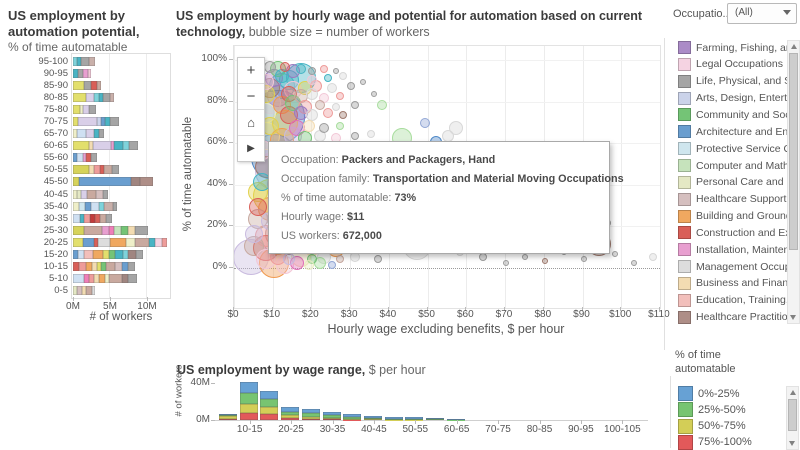 The image size is (800, 450). What do you see at coordinates (251, 71) in the screenshot?
I see `zoom-in-icon: +` at bounding box center [251, 71].